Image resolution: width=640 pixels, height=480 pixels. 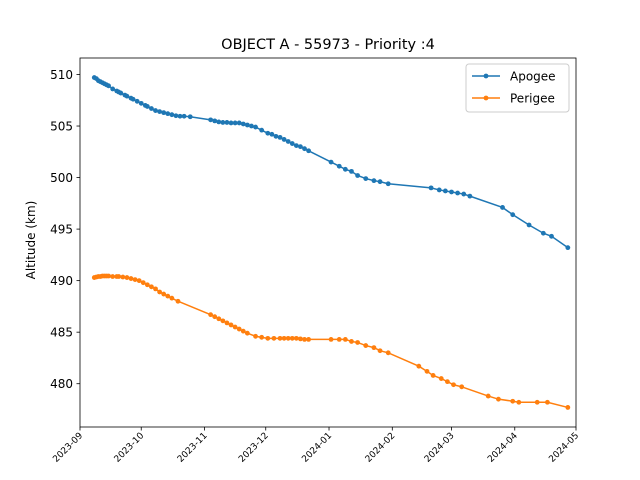 What do you see at coordinates (61, 75) in the screenshot?
I see `y-tick-label: 510` at bounding box center [61, 75].